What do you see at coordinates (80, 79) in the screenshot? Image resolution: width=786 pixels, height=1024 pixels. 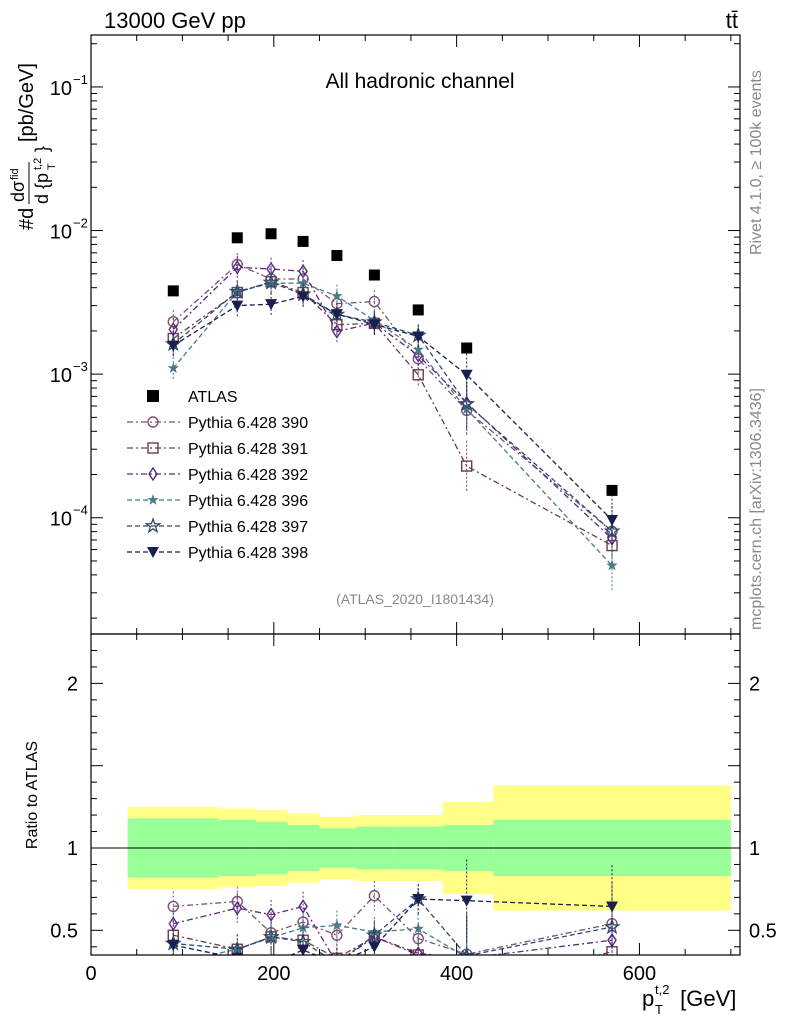 I see `svg-text: −1` at bounding box center [80, 79].